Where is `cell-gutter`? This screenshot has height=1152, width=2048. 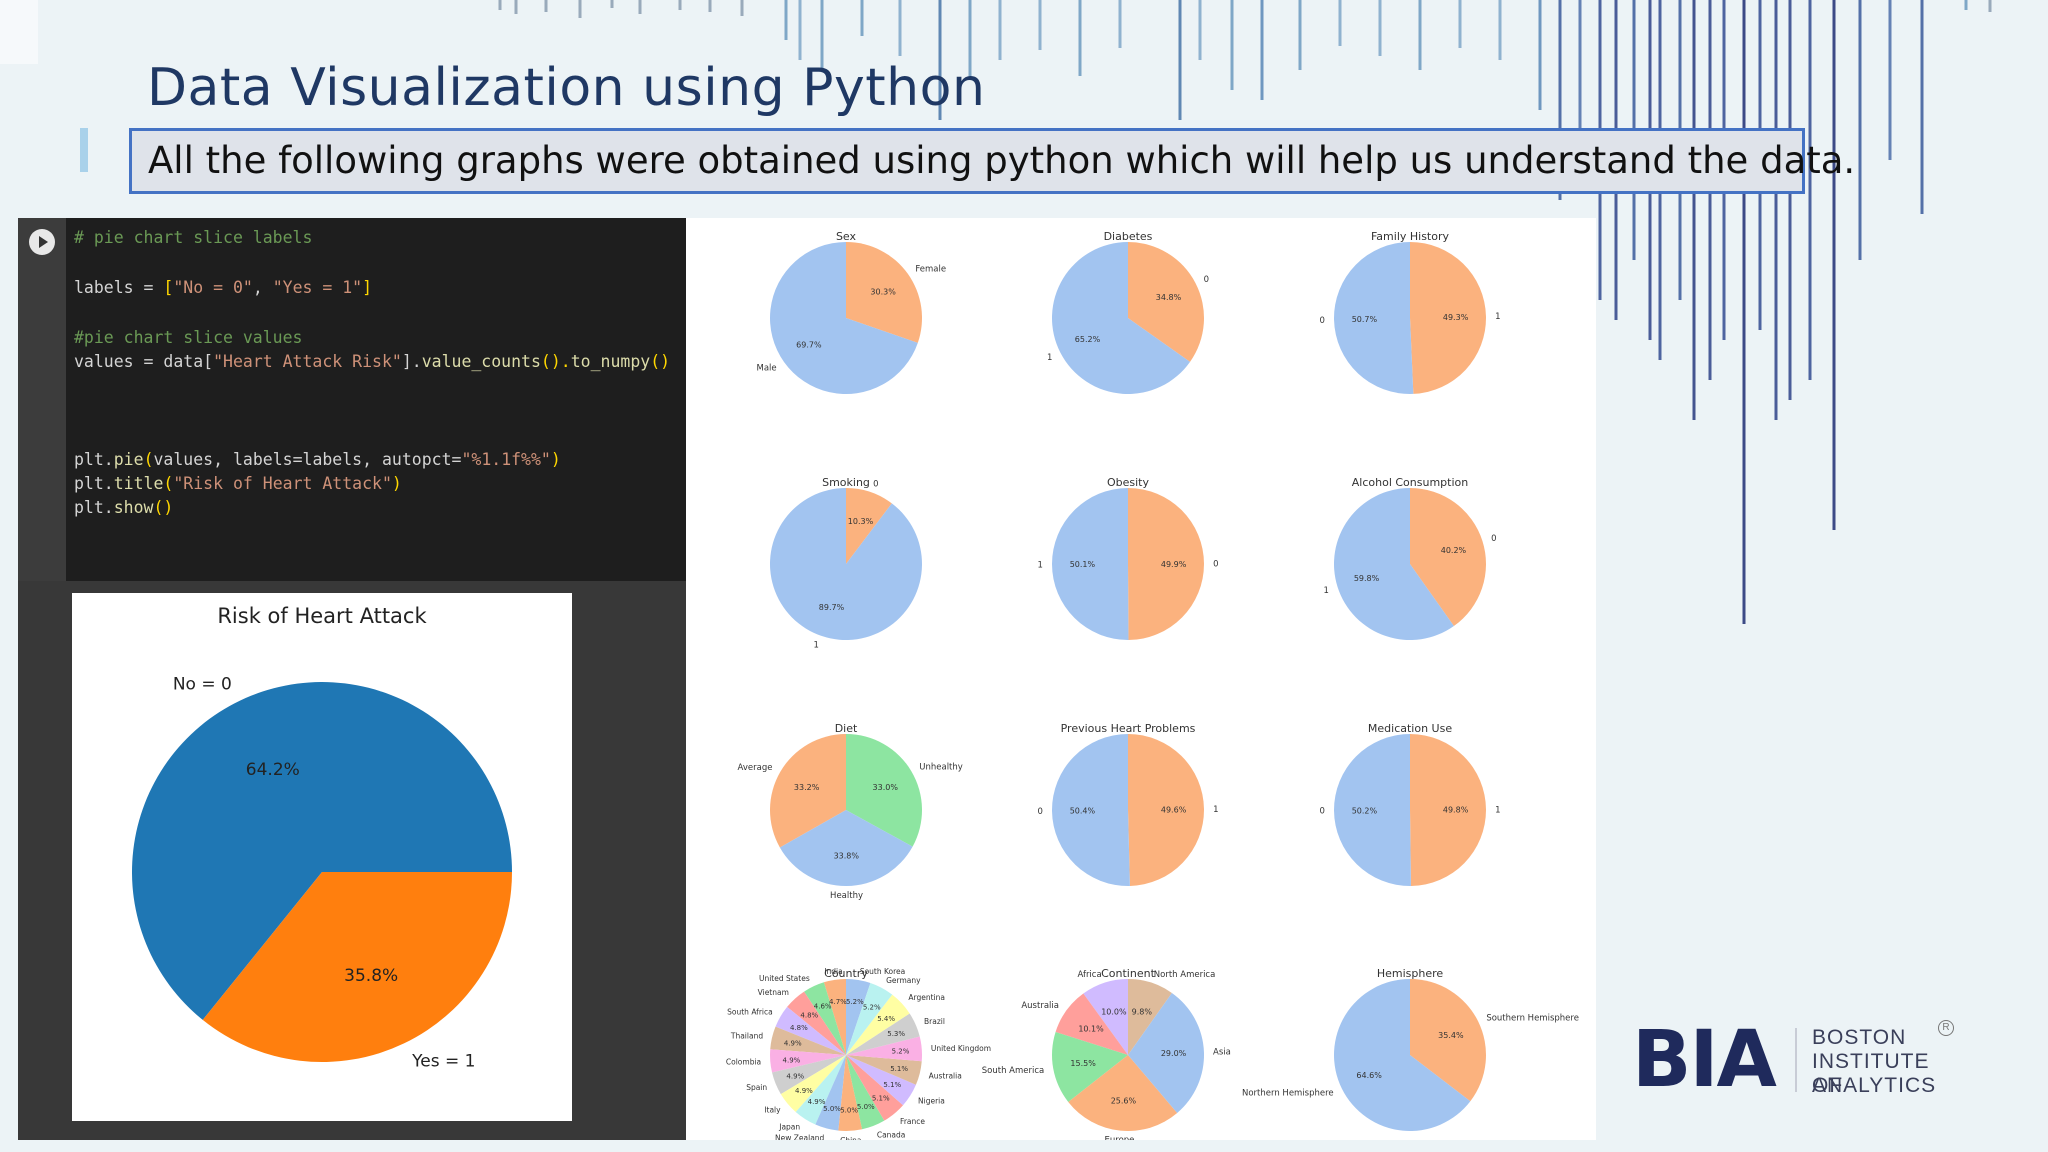 cell-gutter is located at coordinates (42, 399).